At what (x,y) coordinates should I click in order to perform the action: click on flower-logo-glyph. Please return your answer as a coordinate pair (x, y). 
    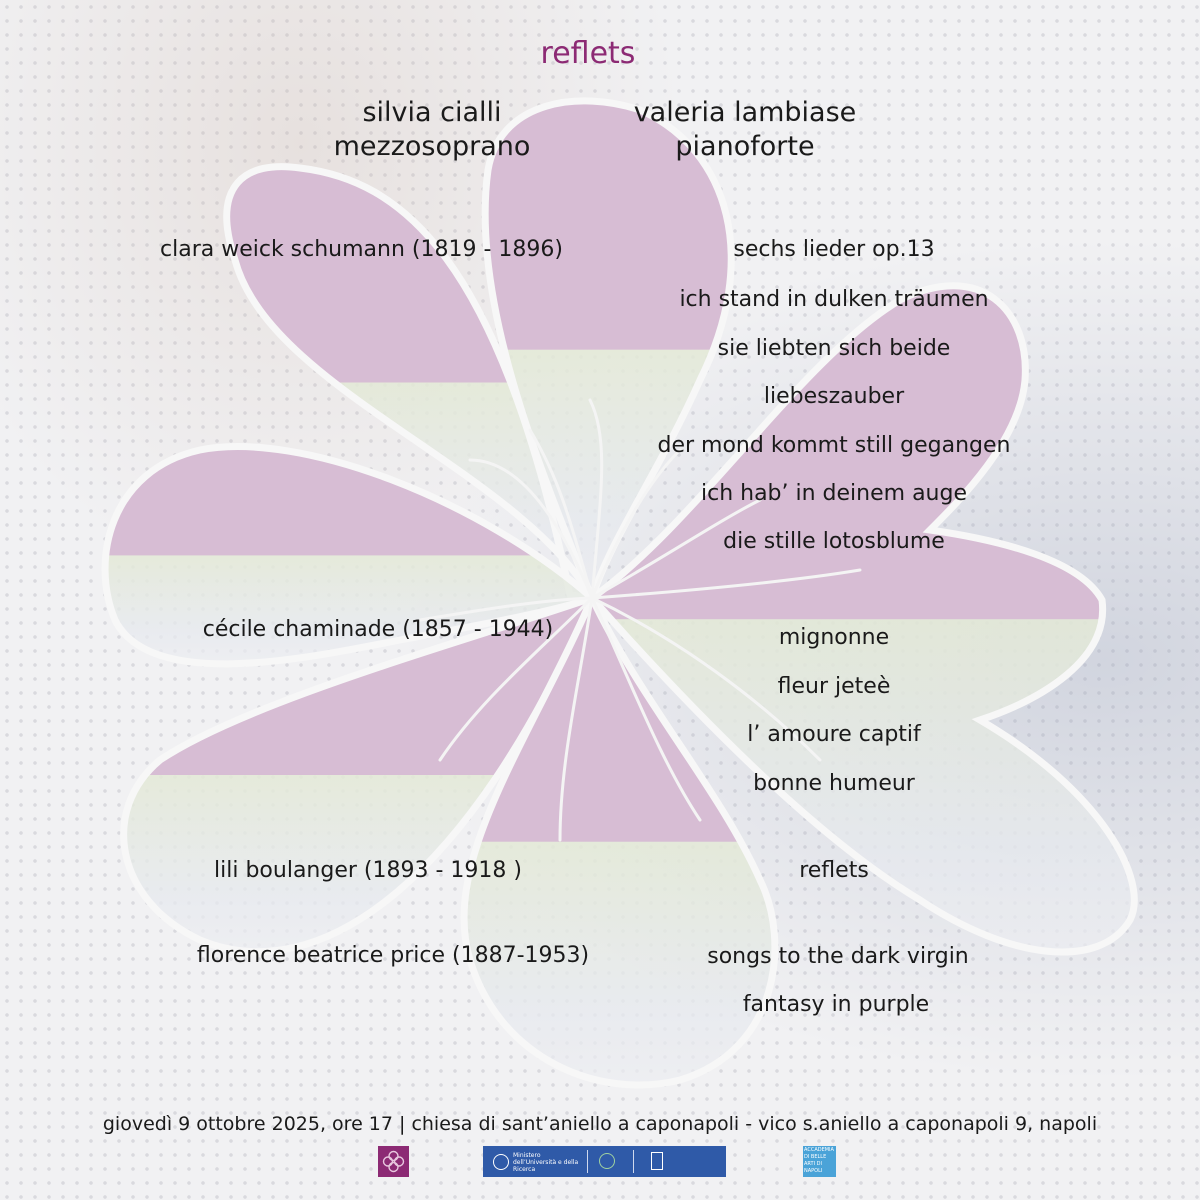
    Looking at the image, I should click on (393, 1161).